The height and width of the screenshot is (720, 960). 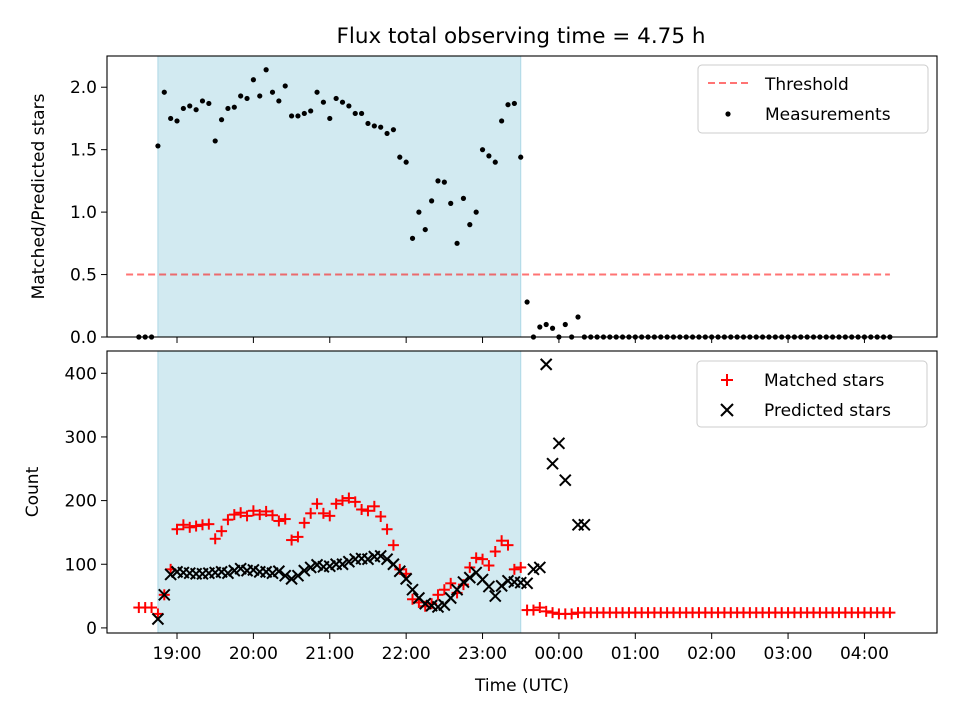 What do you see at coordinates (91, 629) in the screenshot?
I see `count-y-tick-label: 0` at bounding box center [91, 629].